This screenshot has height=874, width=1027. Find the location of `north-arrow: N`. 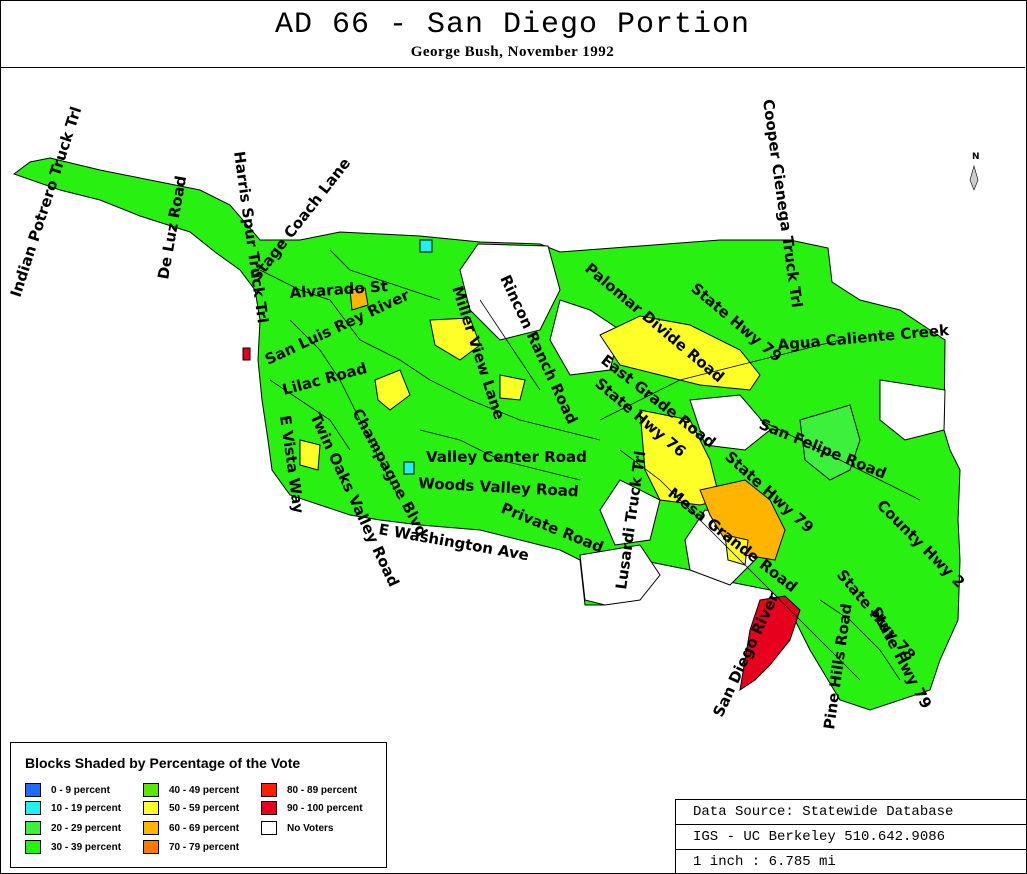

north-arrow: N is located at coordinates (974, 171).